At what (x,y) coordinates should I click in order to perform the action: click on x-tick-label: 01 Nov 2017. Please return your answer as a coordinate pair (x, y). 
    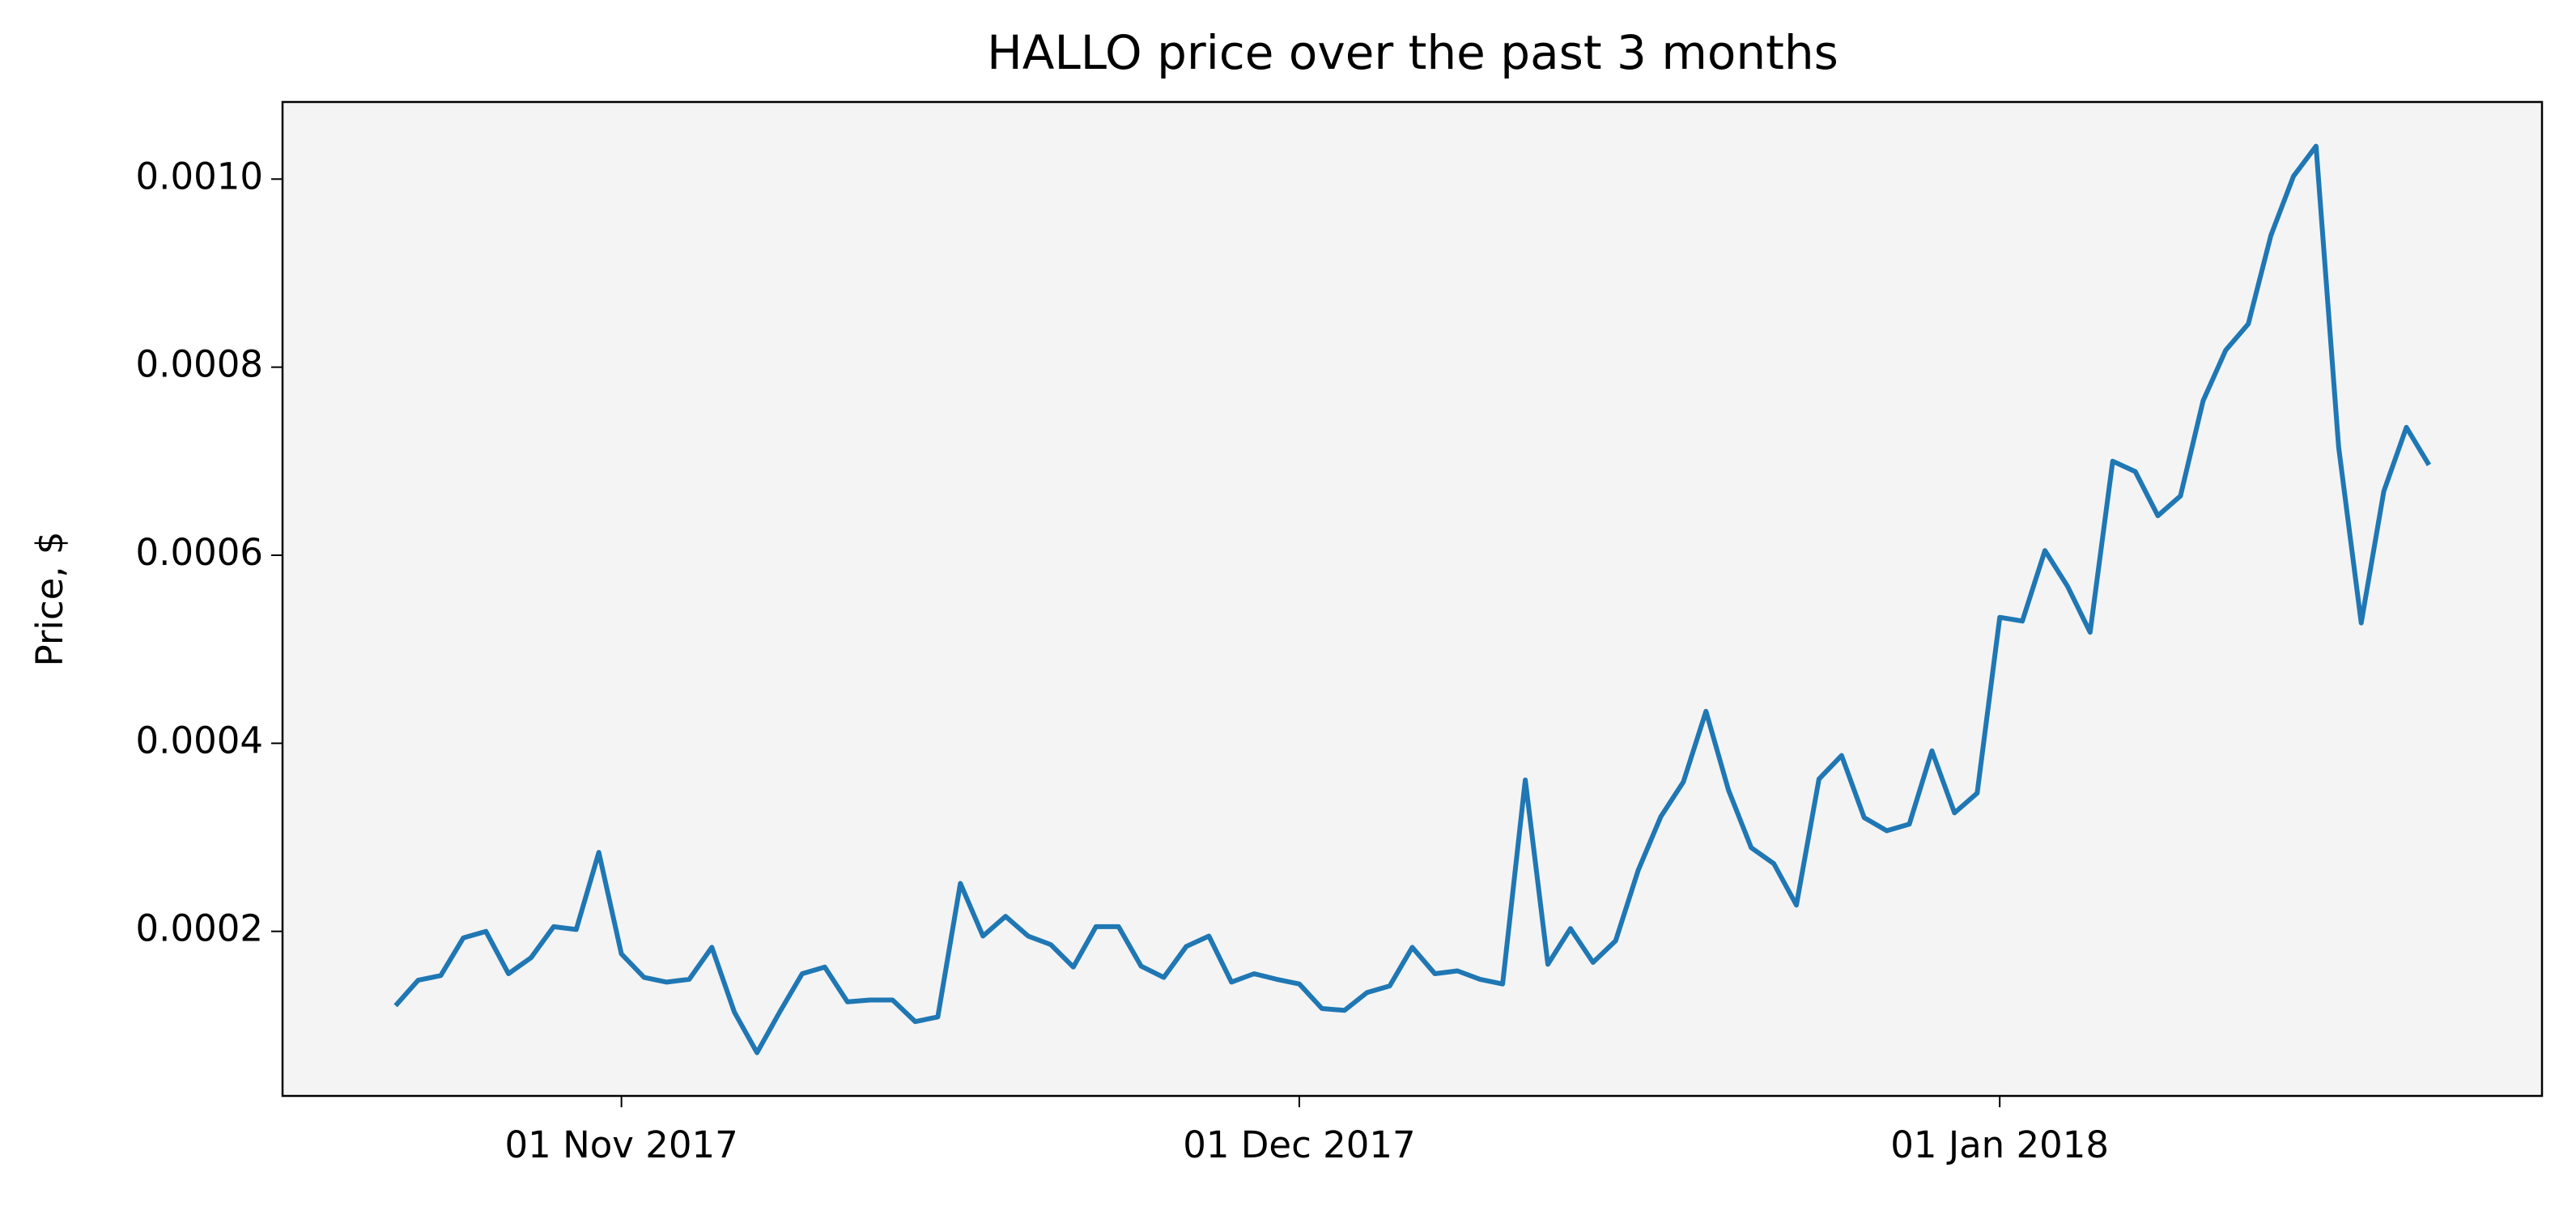
    Looking at the image, I should click on (621, 1144).